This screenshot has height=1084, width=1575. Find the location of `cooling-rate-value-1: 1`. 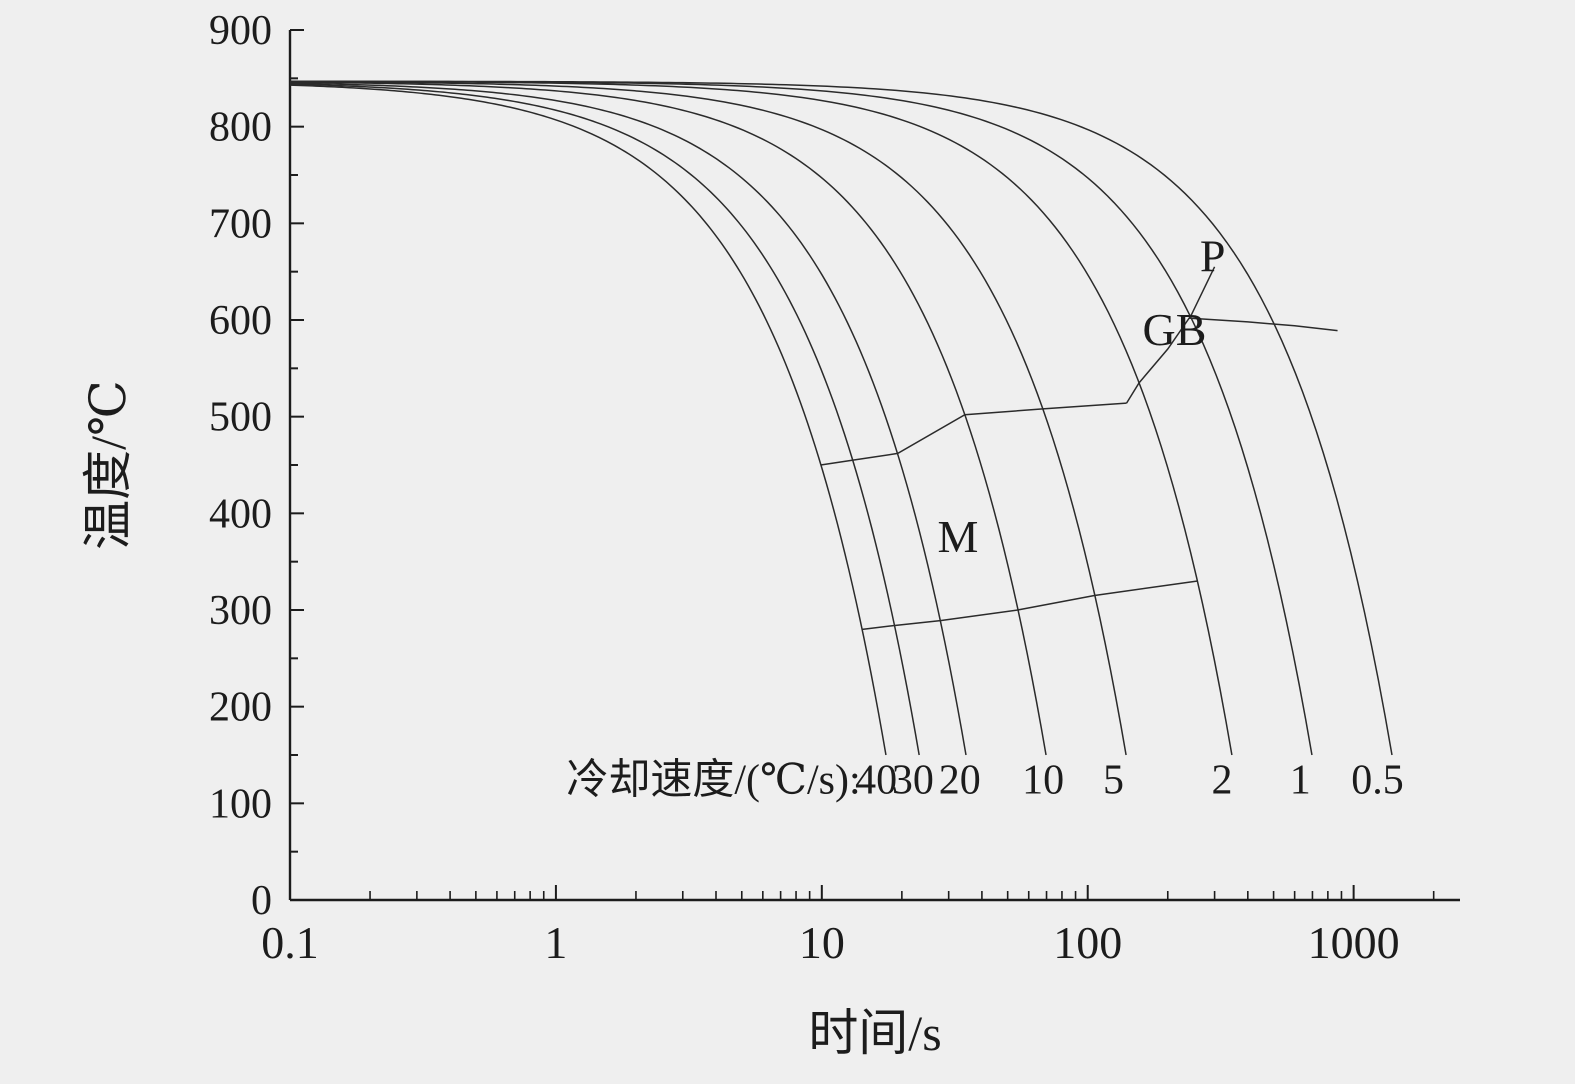

cooling-rate-value-1: 1 is located at coordinates (1300, 781).